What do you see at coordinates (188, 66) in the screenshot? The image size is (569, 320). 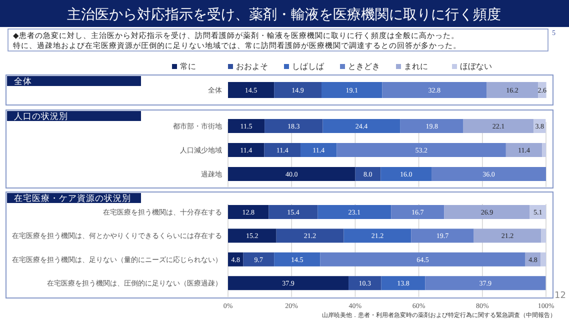 I see `legend-label: 常に` at bounding box center [188, 66].